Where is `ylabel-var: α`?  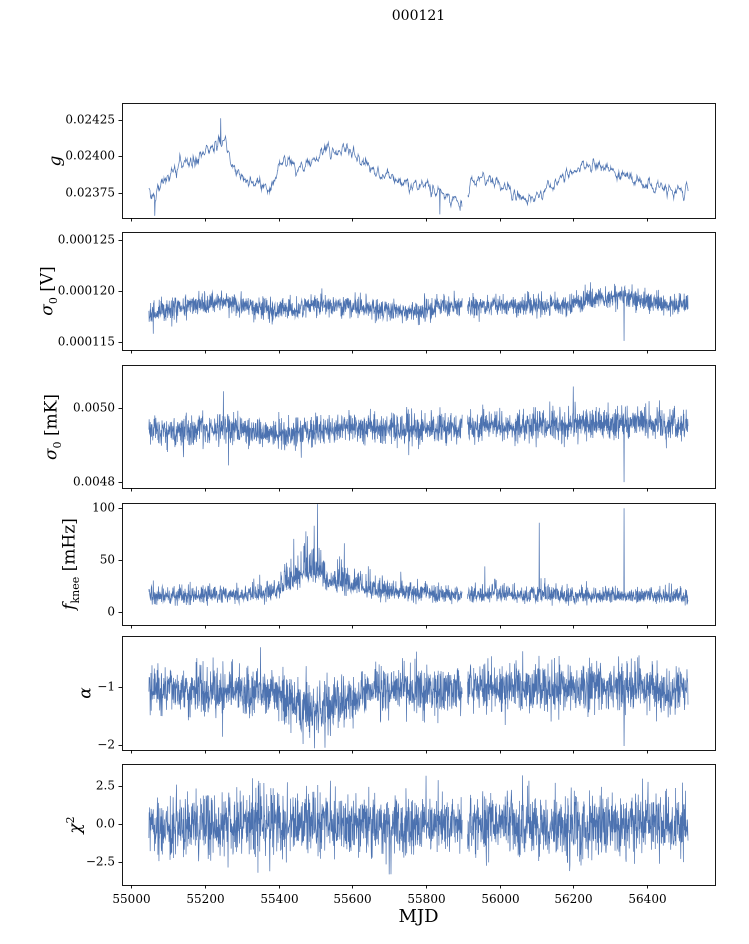 ylabel-var: α is located at coordinates (85, 693).